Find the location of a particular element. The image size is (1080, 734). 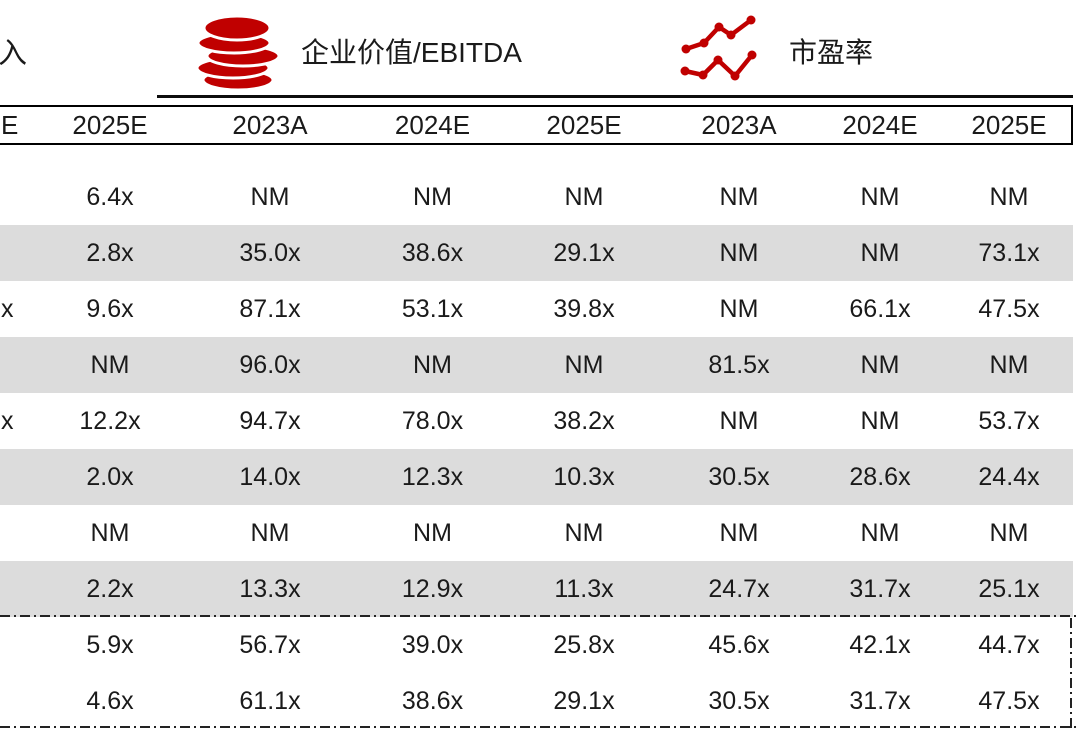

table-cell: 73.1x is located at coordinates (1009, 252).